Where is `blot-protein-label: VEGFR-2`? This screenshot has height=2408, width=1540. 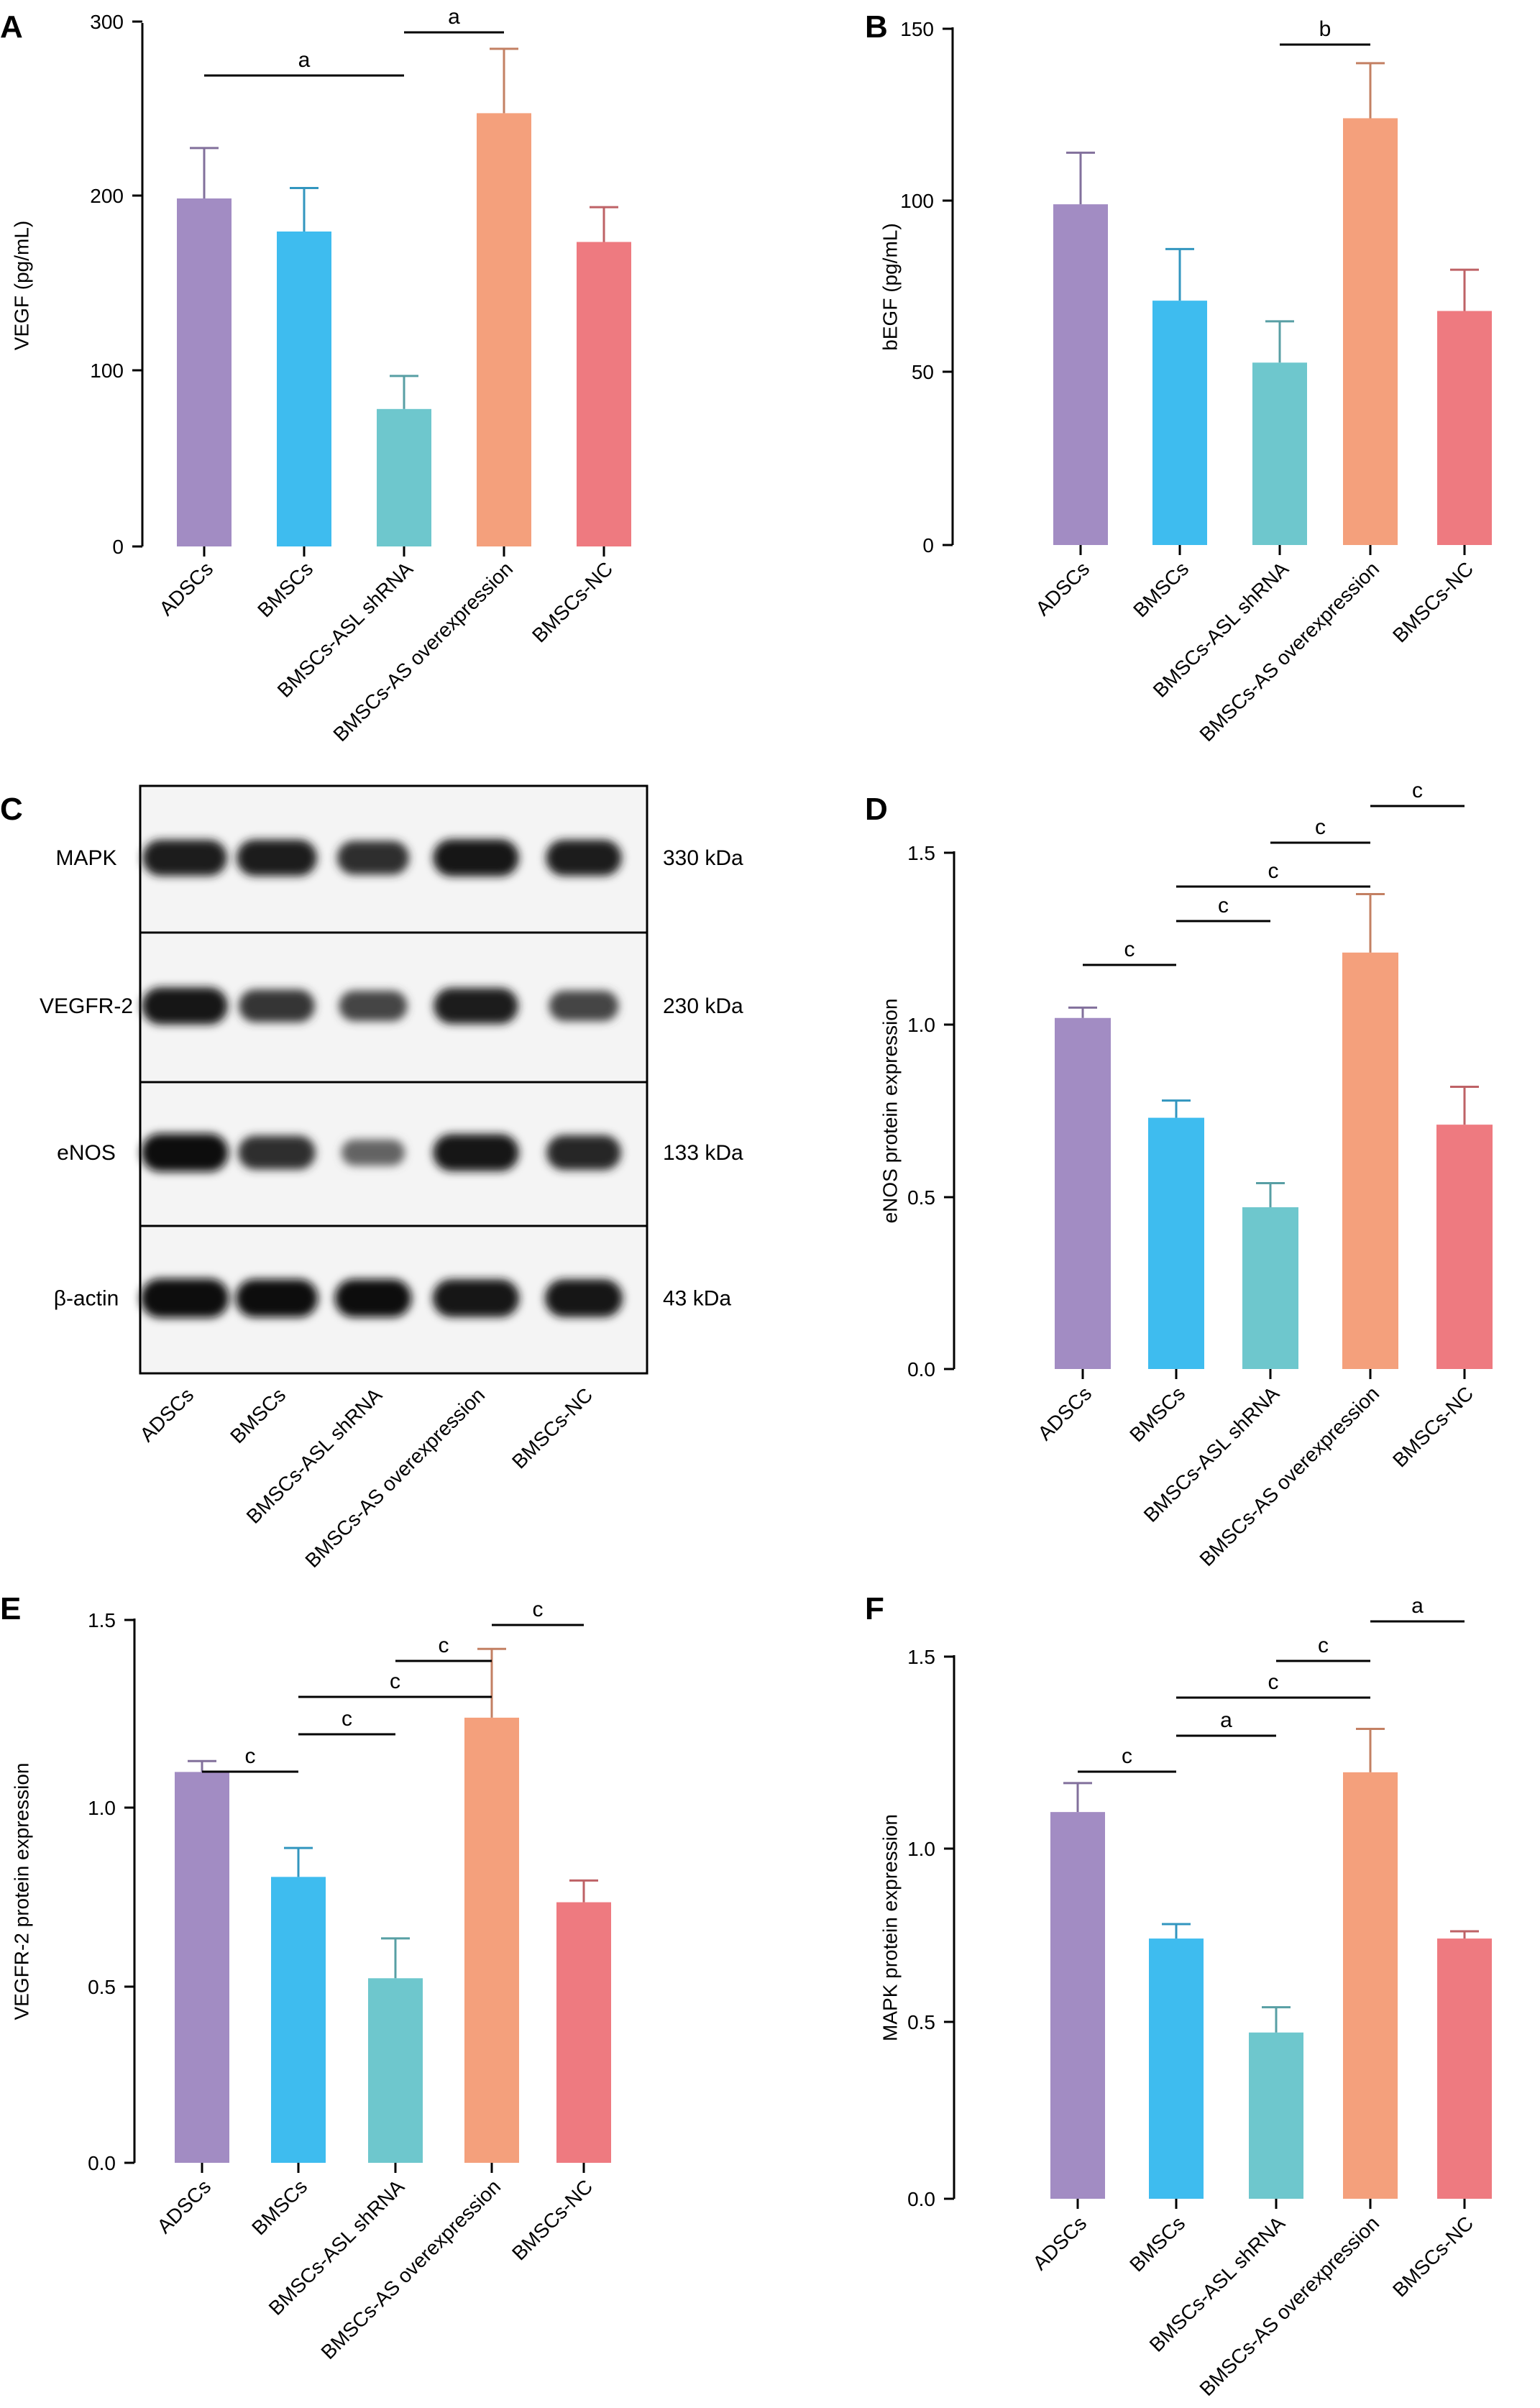 blot-protein-label: VEGFR-2 is located at coordinates (86, 1006).